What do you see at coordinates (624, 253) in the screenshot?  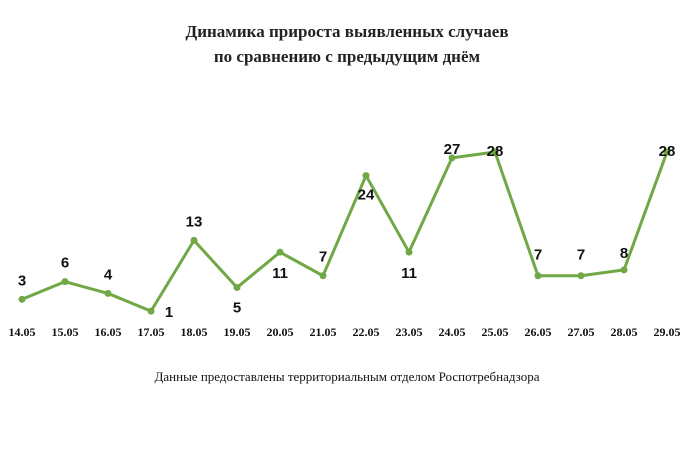 I see `data-label: 8` at bounding box center [624, 253].